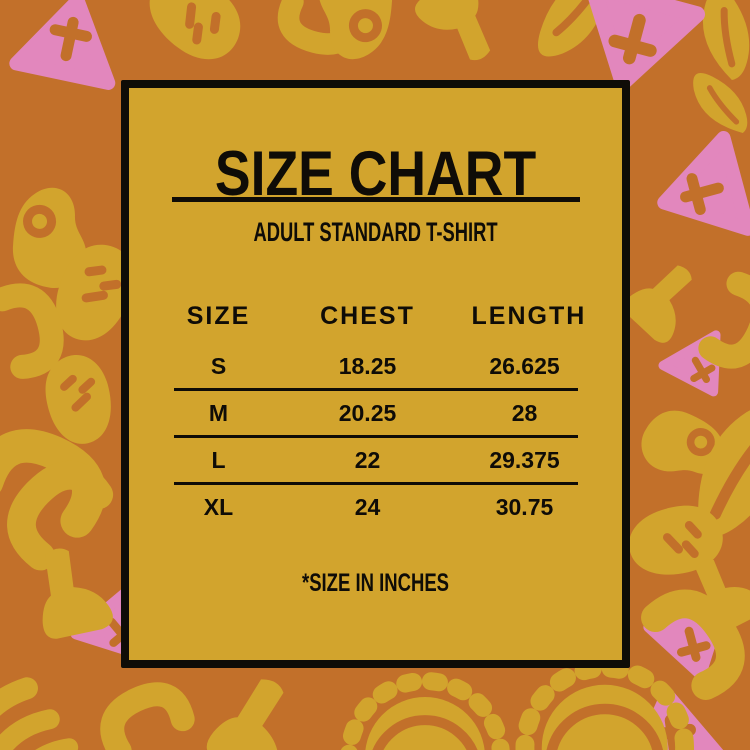 Image resolution: width=750 pixels, height=750 pixels. I want to click on table-row-s: S 18.25 26.625, so click(375, 367).